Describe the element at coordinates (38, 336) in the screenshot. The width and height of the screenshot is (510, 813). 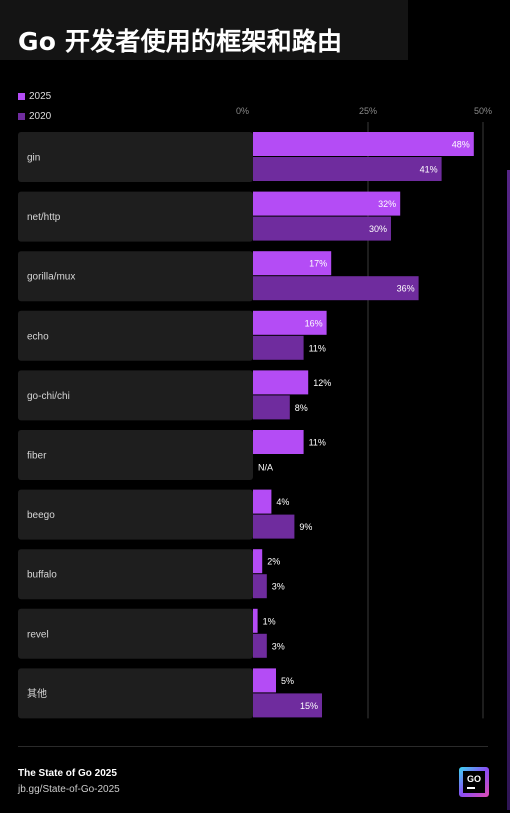
I see `category-label: echo` at that location.